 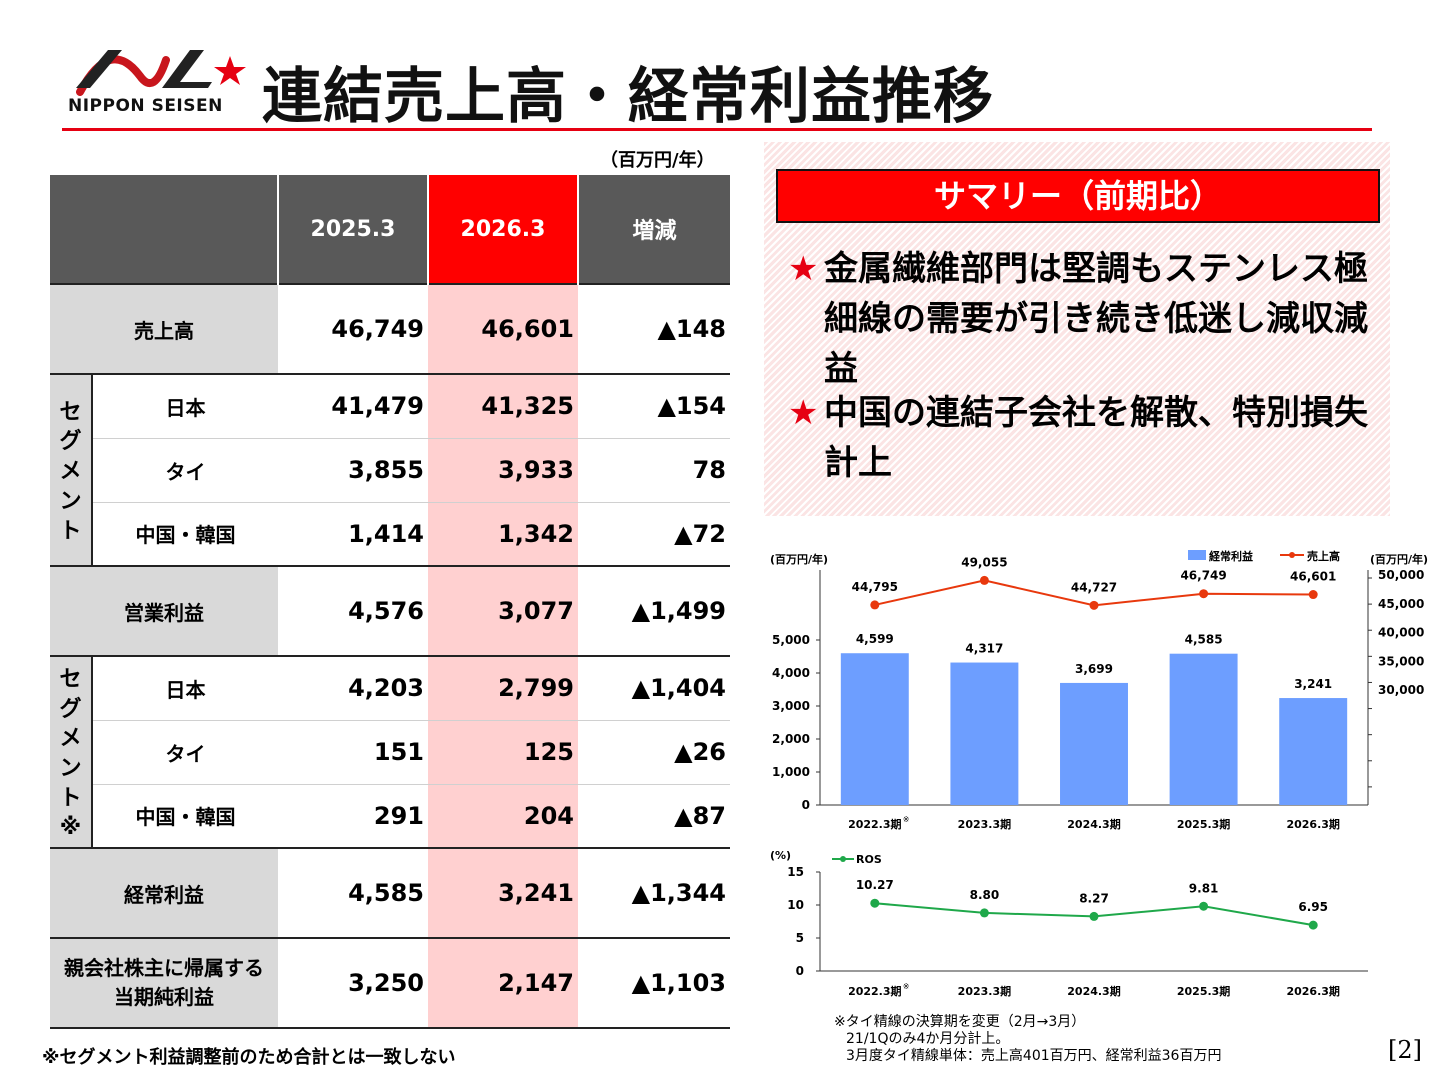 What do you see at coordinates (874, 991) in the screenshot?
I see `x-tick-label: 2022.3期` at bounding box center [874, 991].